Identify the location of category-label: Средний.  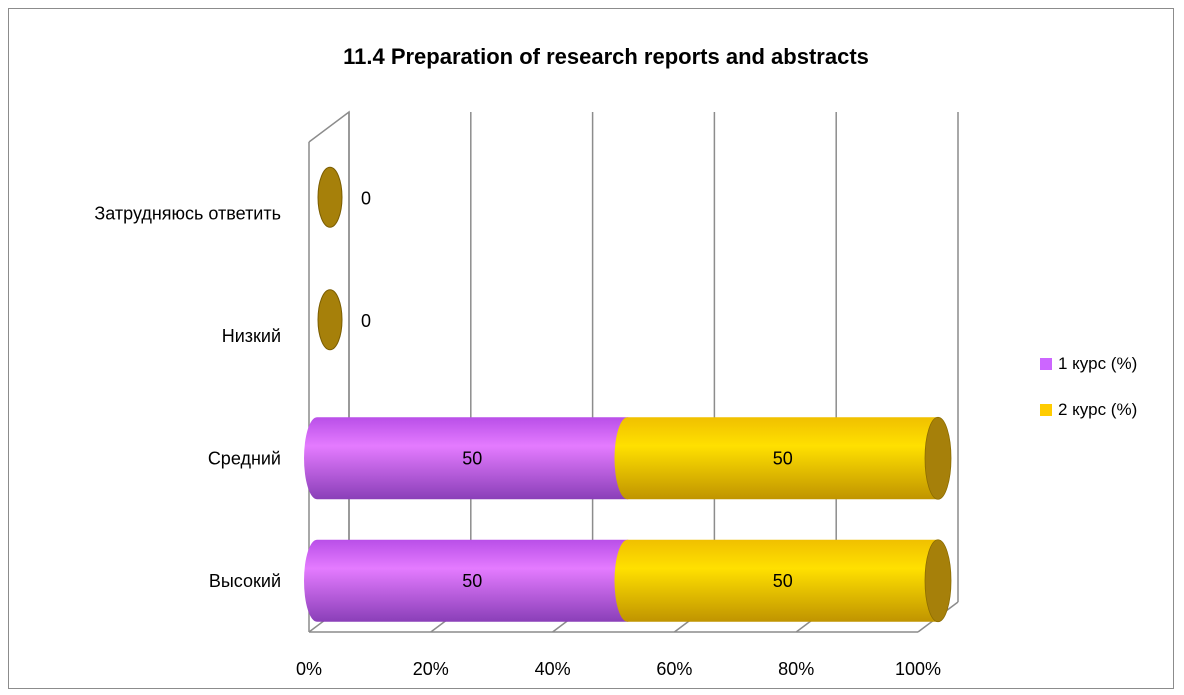
(244, 458).